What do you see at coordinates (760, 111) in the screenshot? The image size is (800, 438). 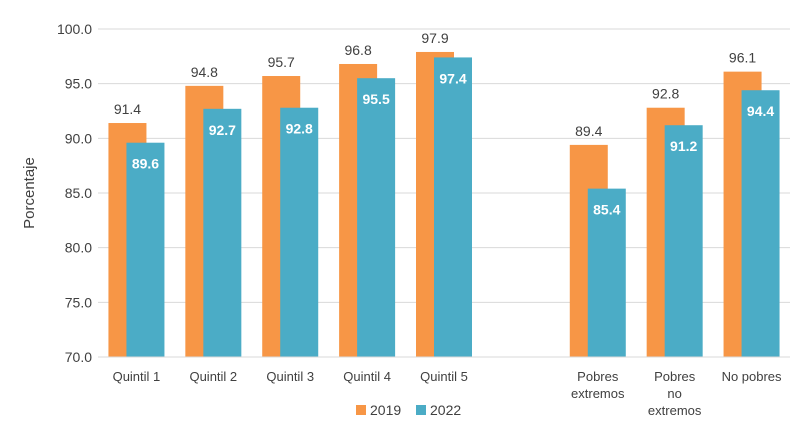 I see `data-label-2022: 94.4` at bounding box center [760, 111].